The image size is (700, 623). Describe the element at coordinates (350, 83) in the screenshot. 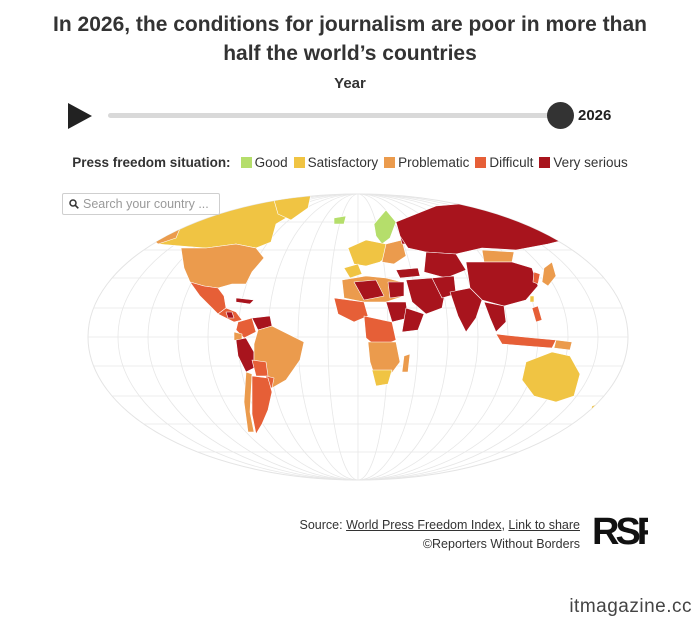

I see `year-label: Year` at that location.